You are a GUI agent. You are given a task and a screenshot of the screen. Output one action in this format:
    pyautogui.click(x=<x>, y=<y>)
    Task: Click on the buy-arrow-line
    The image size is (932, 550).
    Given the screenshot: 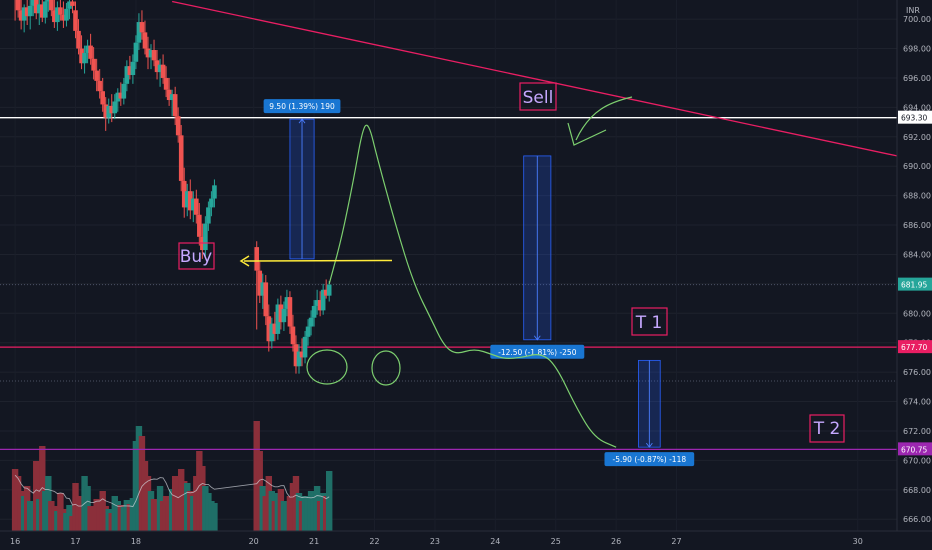 What is the action you would take?
    pyautogui.click(x=318, y=260)
    